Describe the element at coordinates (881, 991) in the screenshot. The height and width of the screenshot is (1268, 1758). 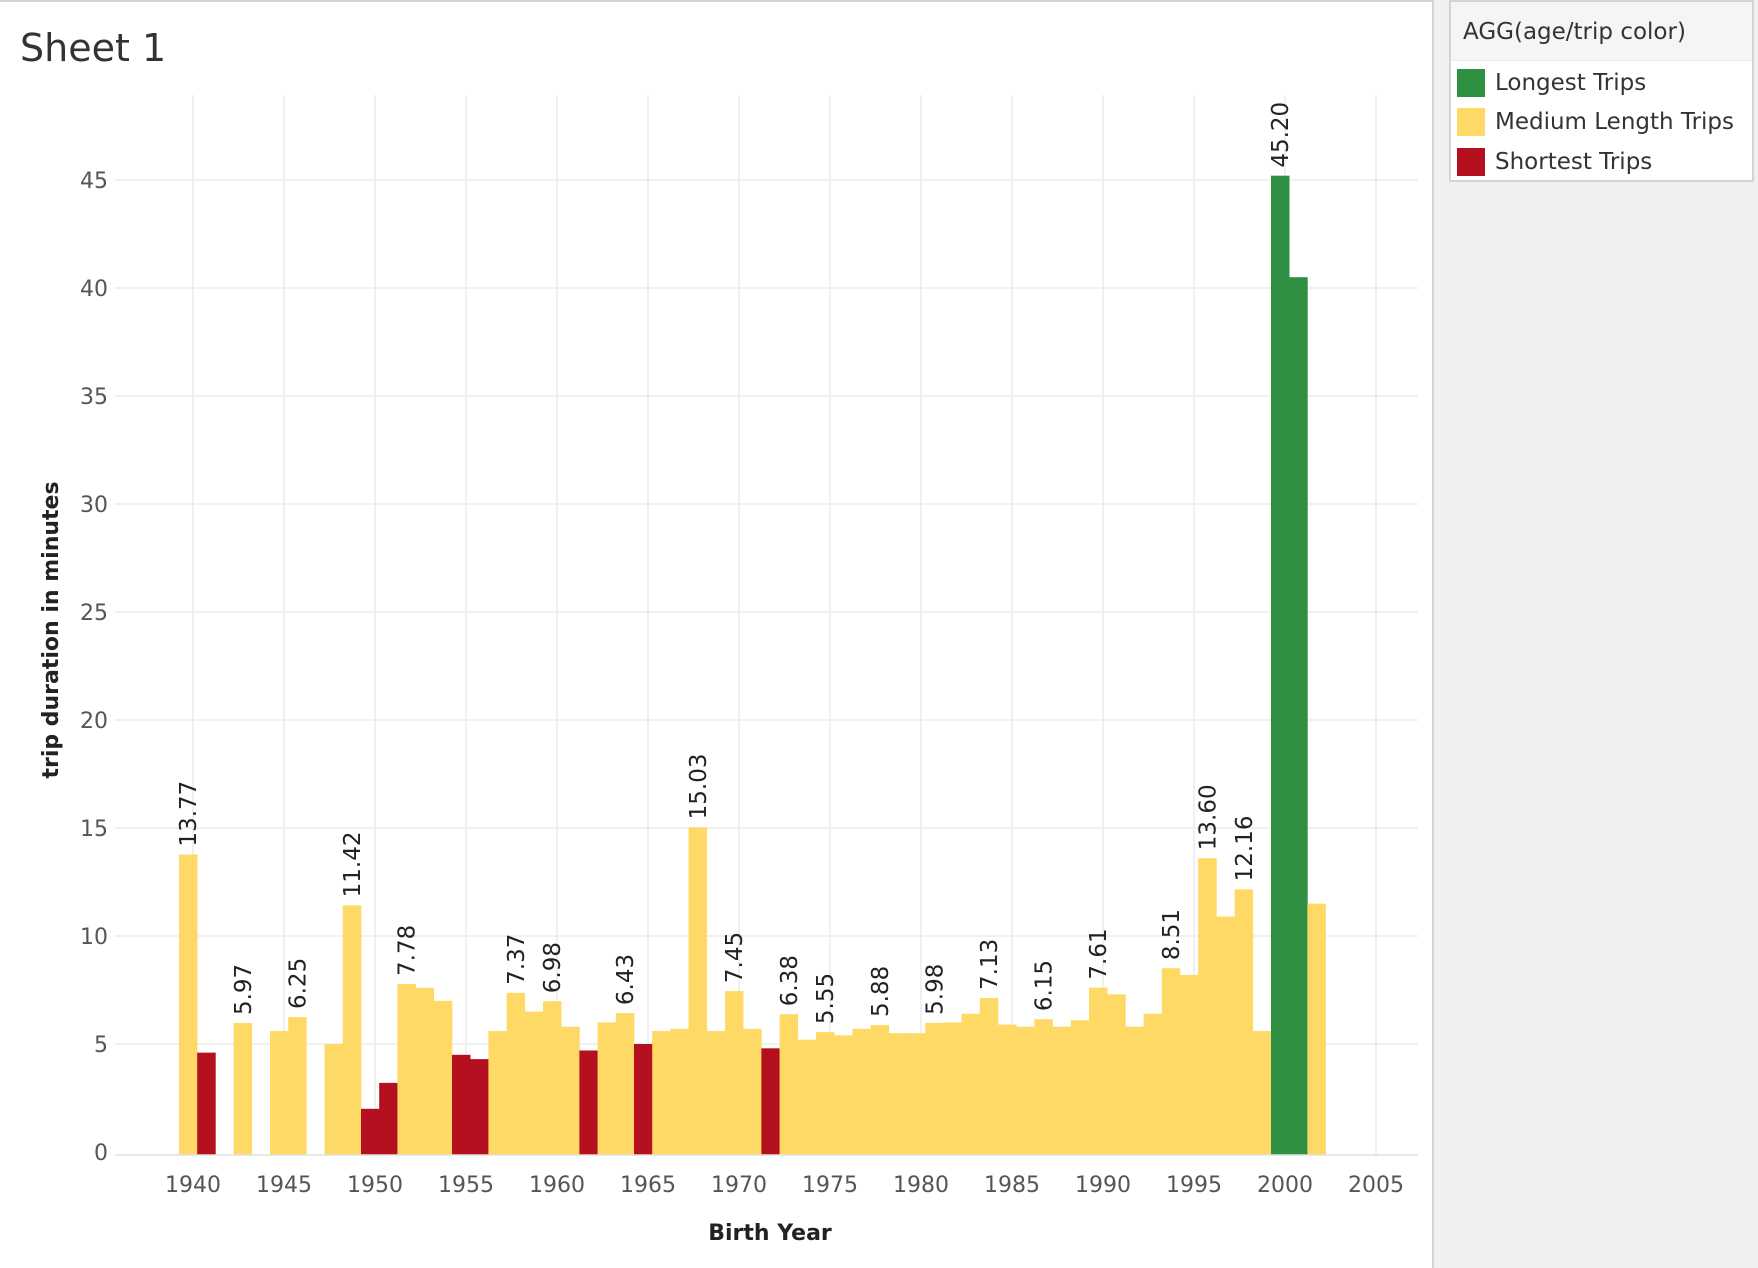
I see `bar-label: 5.88` at that location.